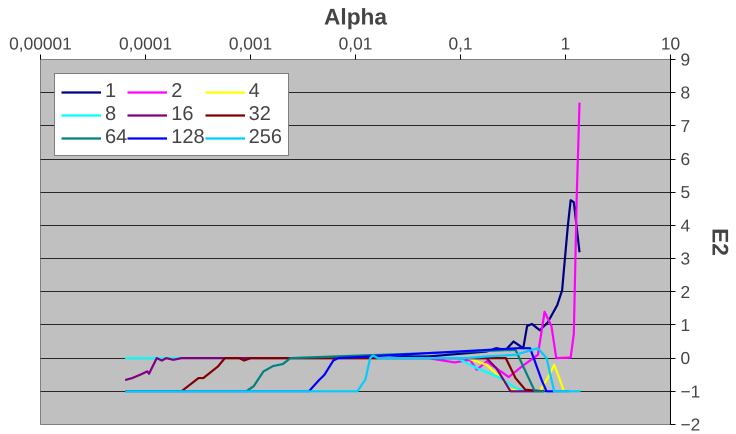 The width and height of the screenshot is (736, 434). What do you see at coordinates (720, 242) in the screenshot?
I see `y2-axis-title: E2` at bounding box center [720, 242].